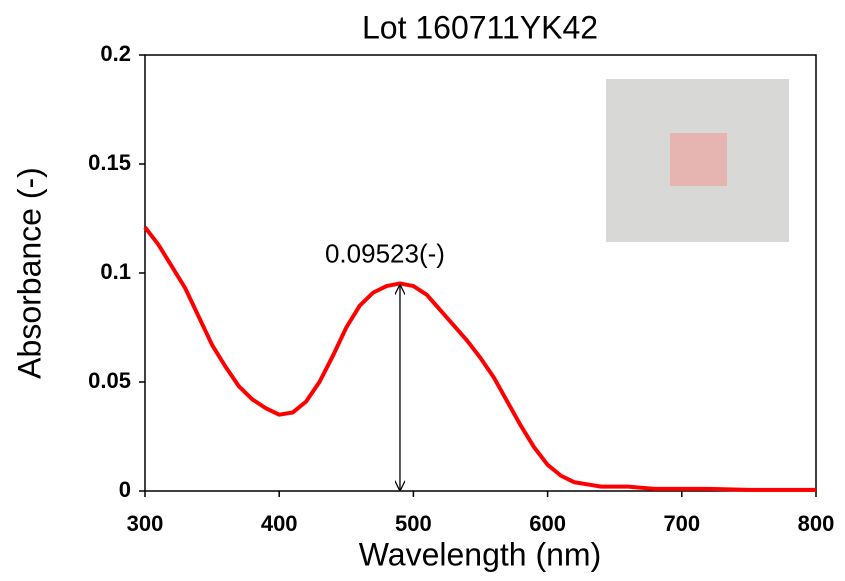 The height and width of the screenshot is (581, 845). I want to click on y-tick-label: 0, so click(125, 489).